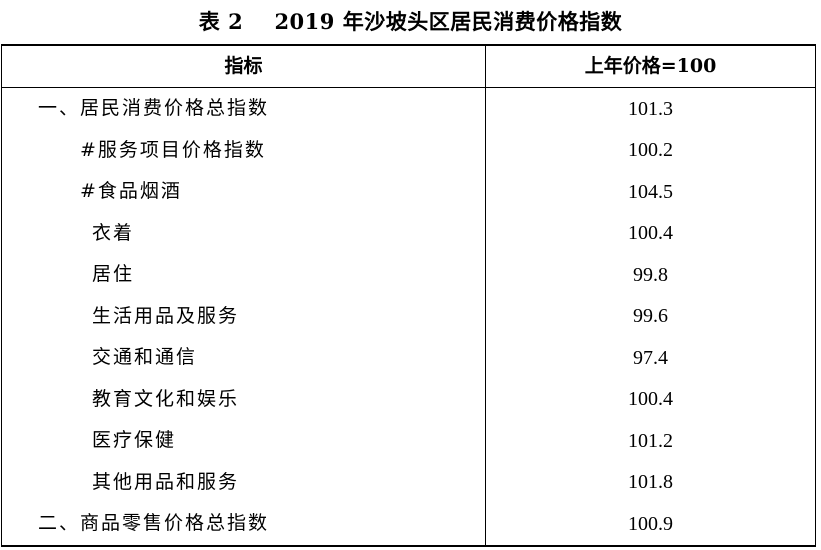 This screenshot has width=821, height=550. Describe the element at coordinates (243, 233) in the screenshot. I see `row-label: 衣着` at that location.